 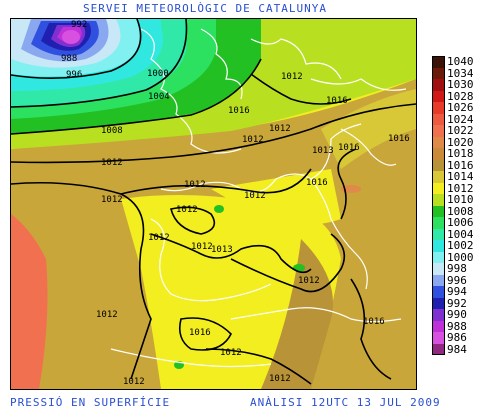 What do you see at coordinates (457, 268) in the screenshot?
I see `legend-label: 998` at bounding box center [457, 268].